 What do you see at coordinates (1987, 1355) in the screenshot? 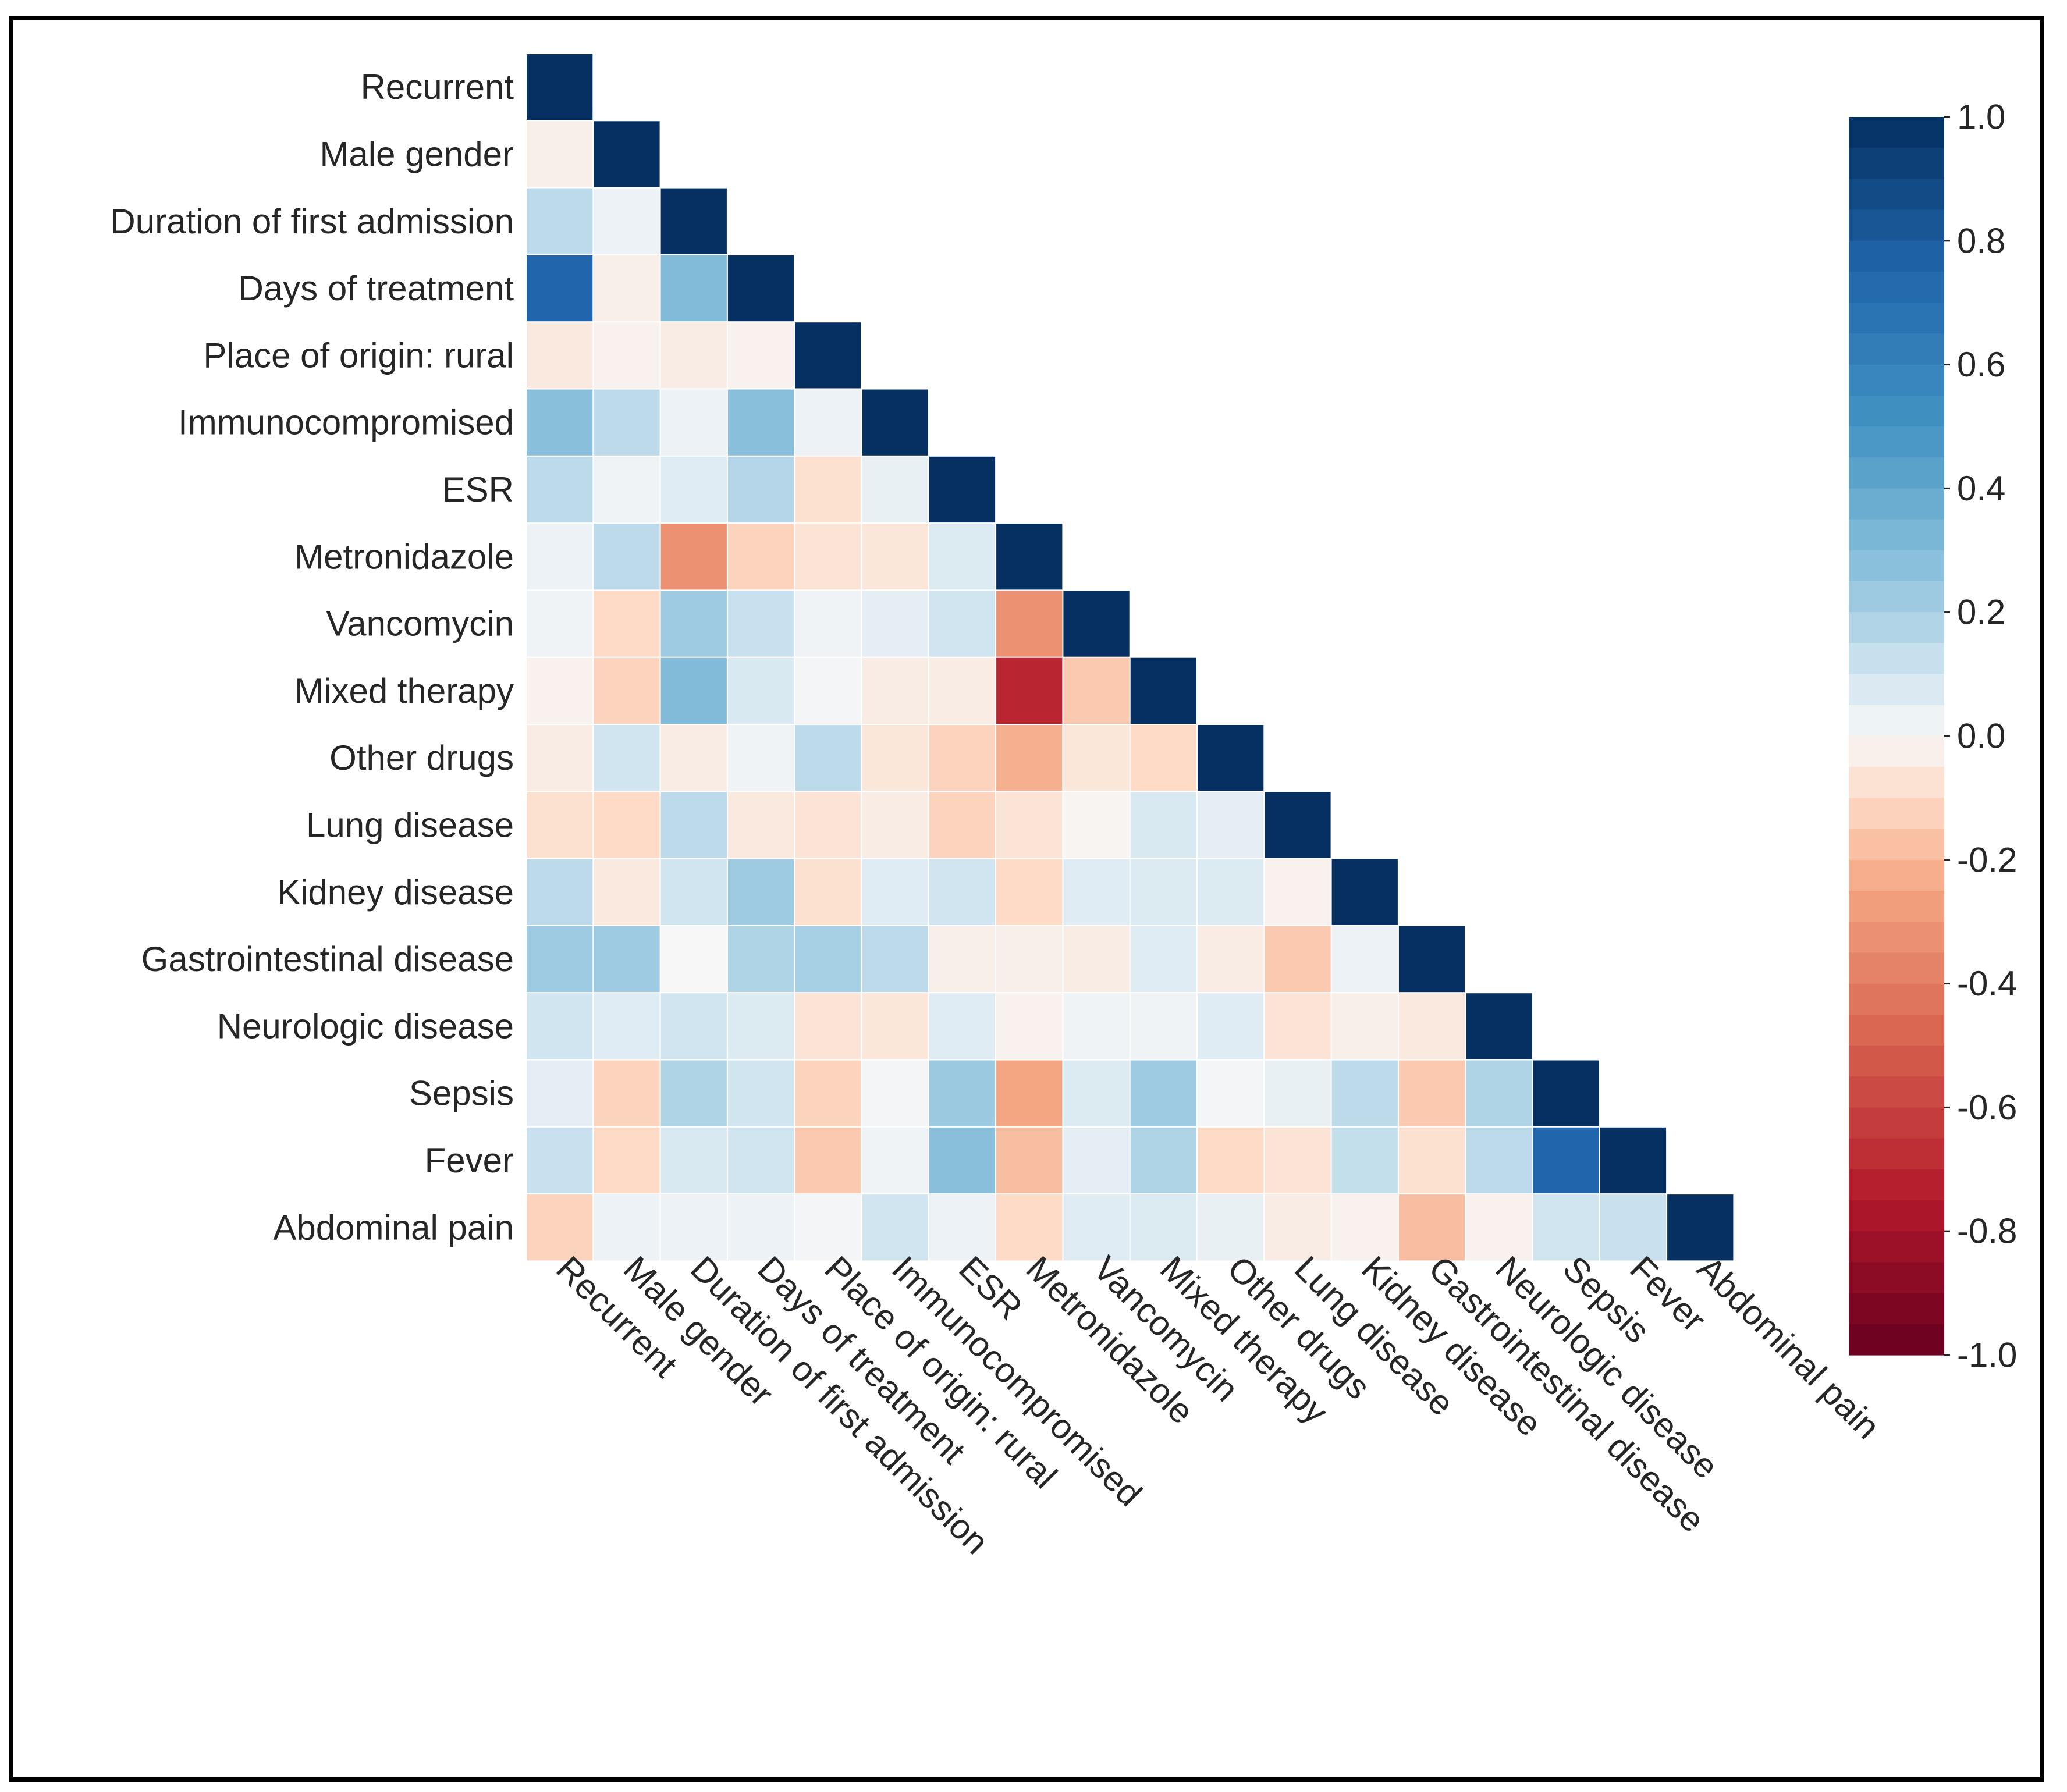
I see `colorbar-tick-label: -1.0` at bounding box center [1987, 1355].